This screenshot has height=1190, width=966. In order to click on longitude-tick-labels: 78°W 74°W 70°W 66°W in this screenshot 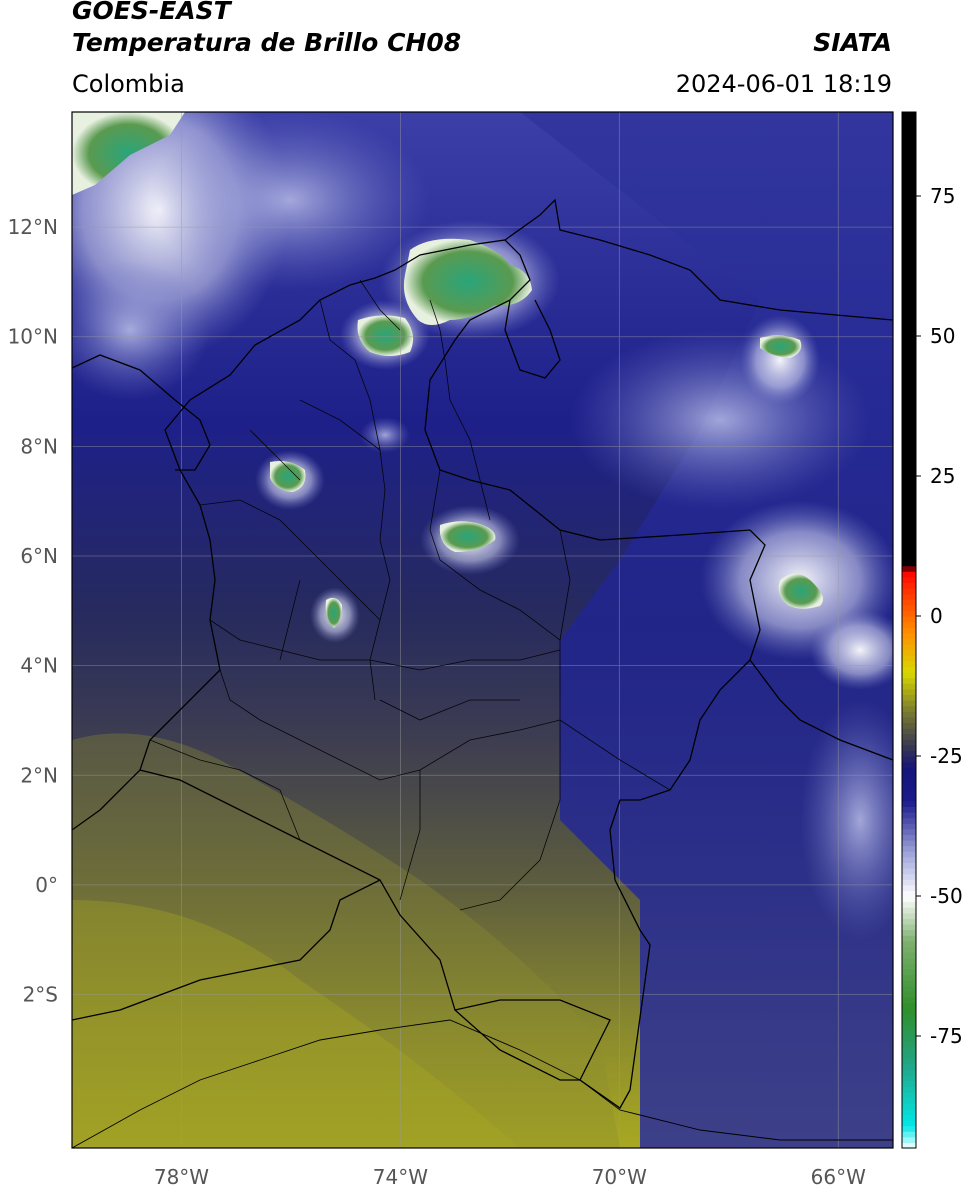, I will do `click(510, 1177)`.